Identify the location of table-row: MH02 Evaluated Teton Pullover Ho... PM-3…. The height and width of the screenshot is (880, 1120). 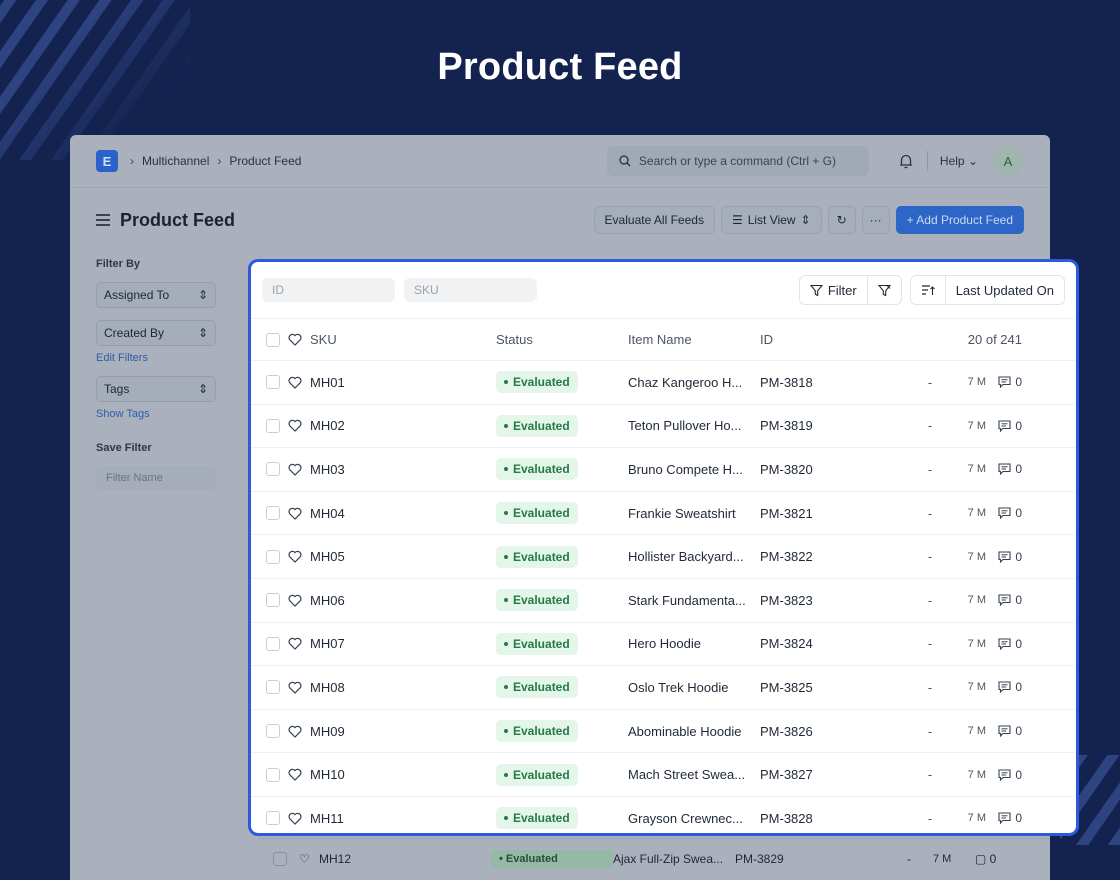
(663, 425).